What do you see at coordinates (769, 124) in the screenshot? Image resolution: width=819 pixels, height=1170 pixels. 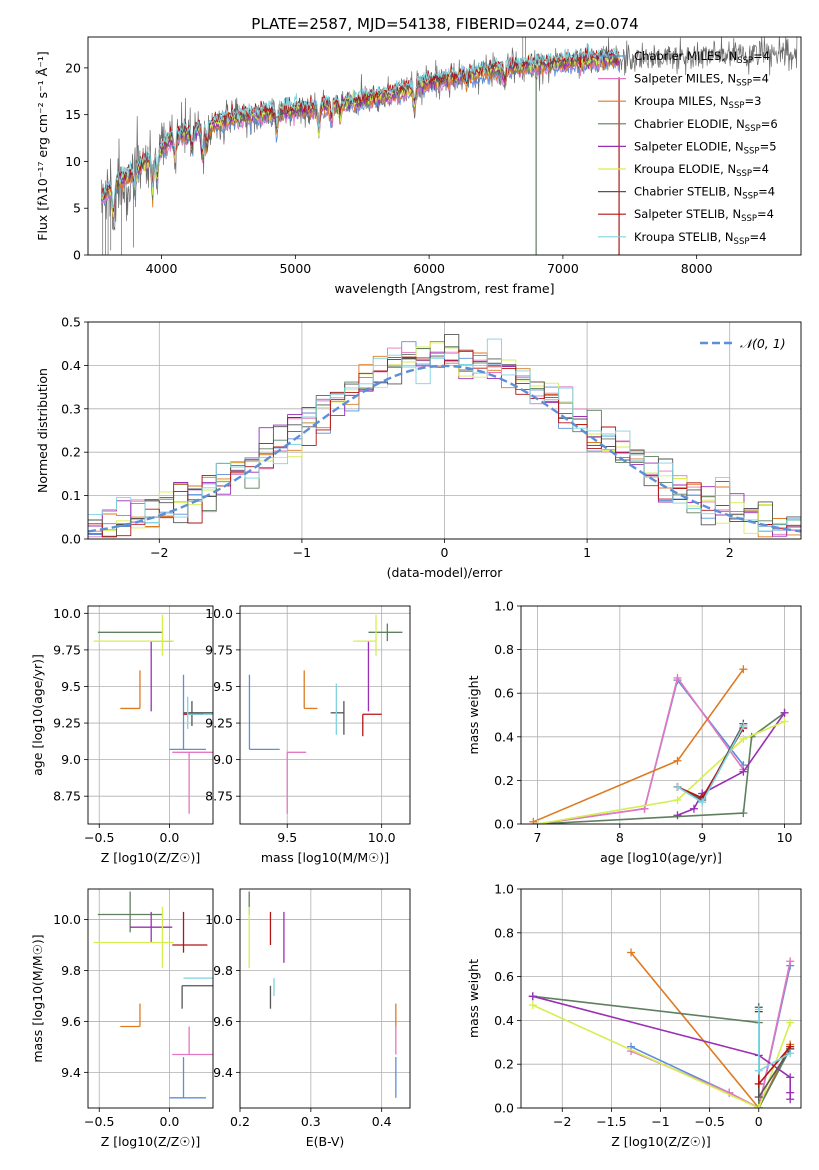 I see `legend-count: =6` at bounding box center [769, 124].